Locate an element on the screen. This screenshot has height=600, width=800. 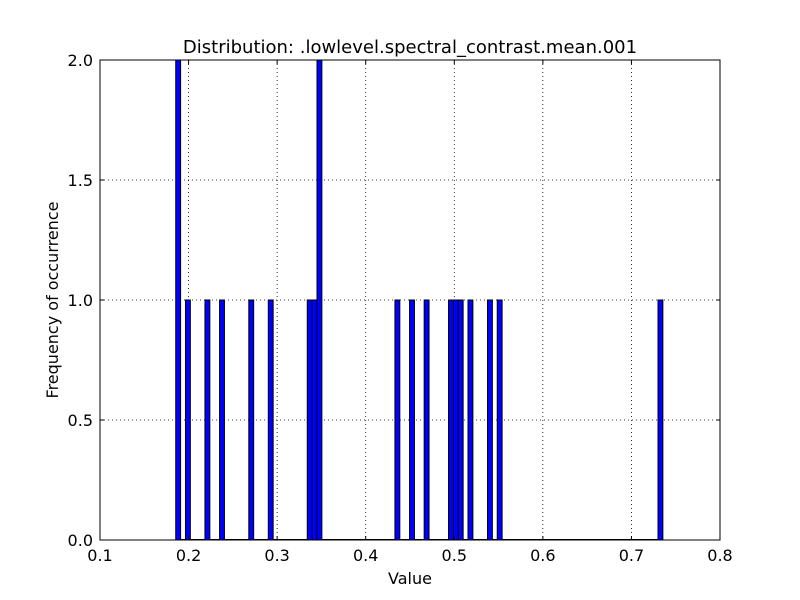
x-tick-label: 0.6 is located at coordinates (542, 555).